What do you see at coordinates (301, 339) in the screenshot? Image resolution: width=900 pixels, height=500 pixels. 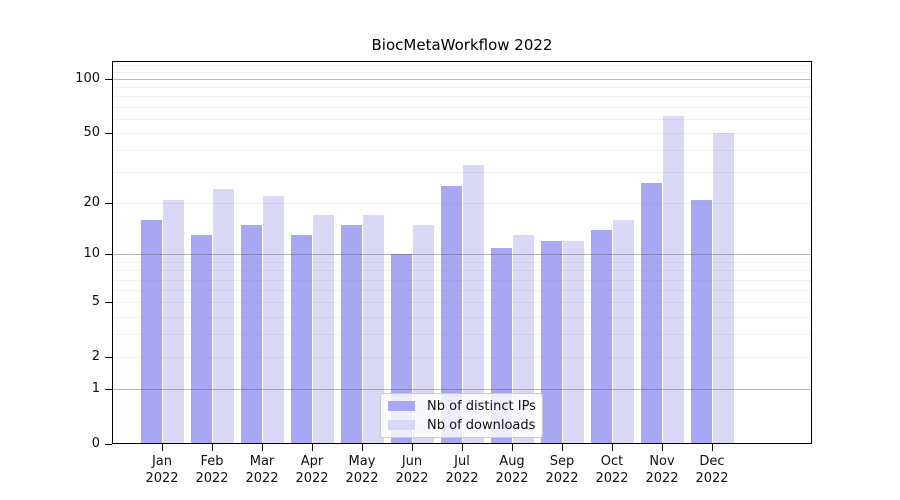 I see `bar-distinct-ips-apr` at bounding box center [301, 339].